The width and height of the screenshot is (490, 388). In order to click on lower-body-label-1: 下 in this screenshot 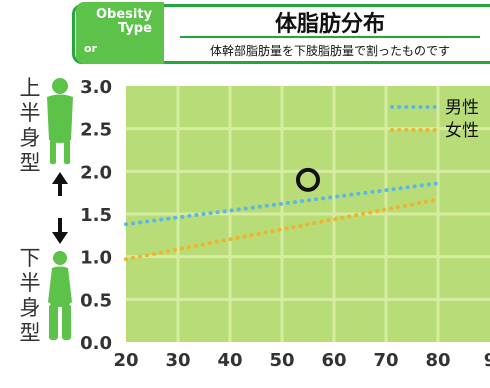, I will do `click(30, 258)`.